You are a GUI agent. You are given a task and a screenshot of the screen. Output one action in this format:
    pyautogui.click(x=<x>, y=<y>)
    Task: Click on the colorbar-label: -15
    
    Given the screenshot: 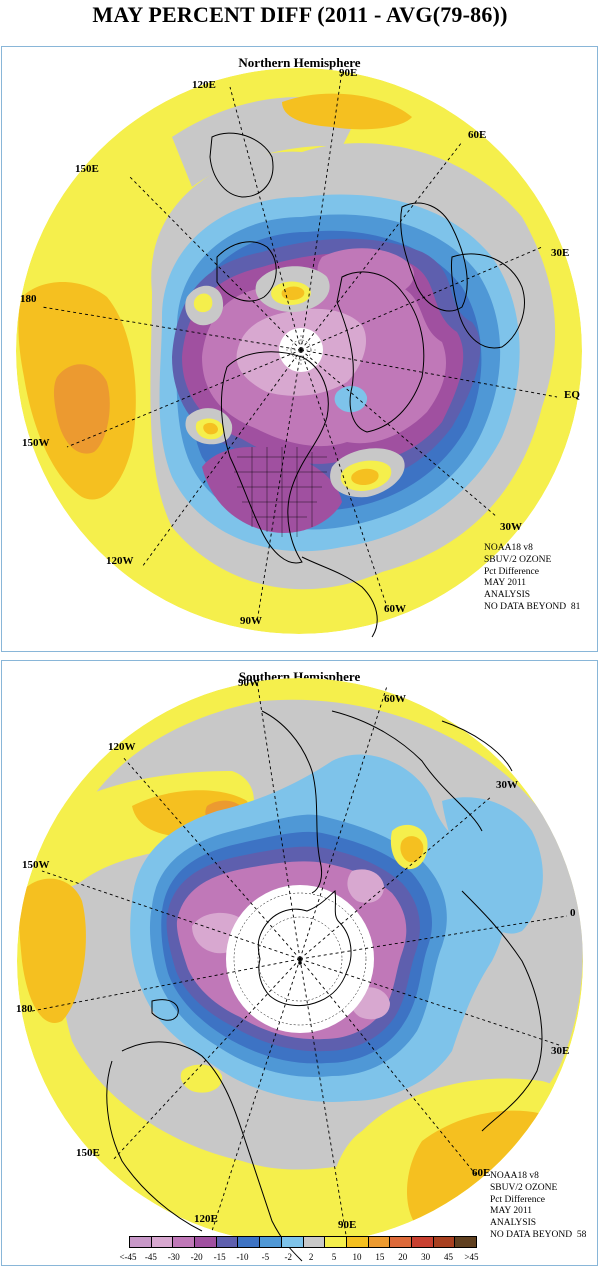 What is the action you would take?
    pyautogui.click(x=219, y=1257)
    